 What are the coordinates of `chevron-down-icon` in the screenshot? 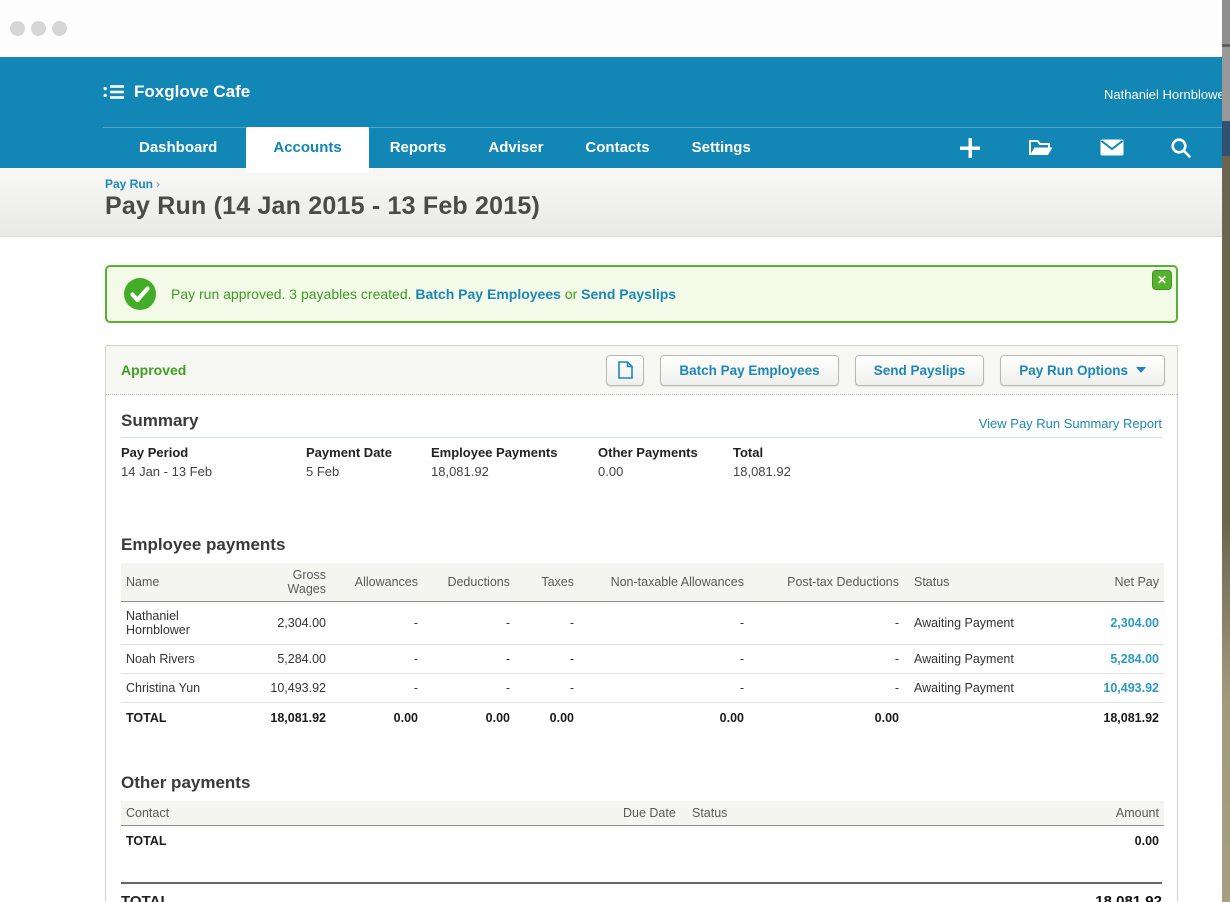 It's located at (1141, 370).